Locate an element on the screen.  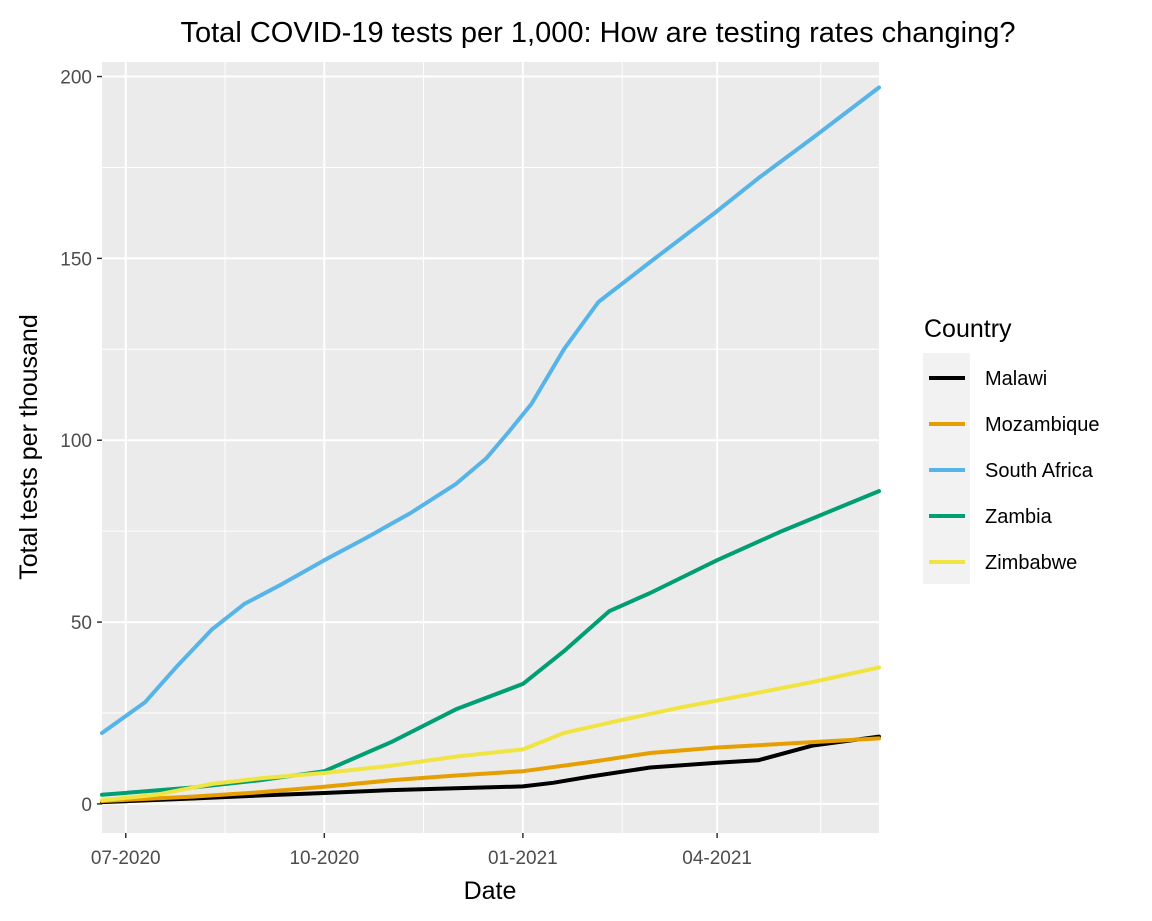
x-axis-title: Date is located at coordinates (490, 891).